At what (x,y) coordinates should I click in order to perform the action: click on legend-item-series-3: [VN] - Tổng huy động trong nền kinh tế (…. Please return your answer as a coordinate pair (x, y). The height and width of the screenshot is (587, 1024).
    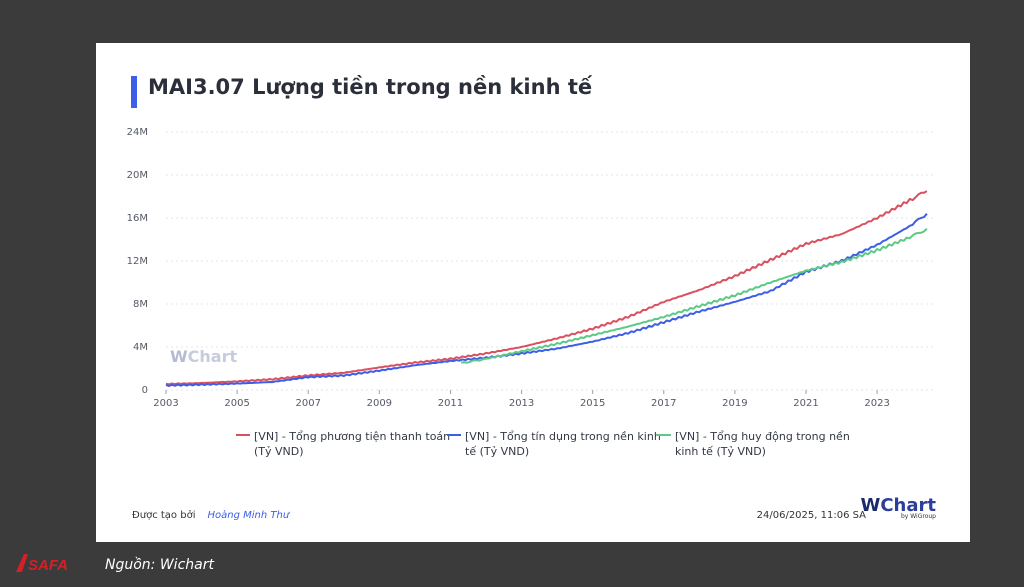
    Looking at the image, I should click on (753, 444).